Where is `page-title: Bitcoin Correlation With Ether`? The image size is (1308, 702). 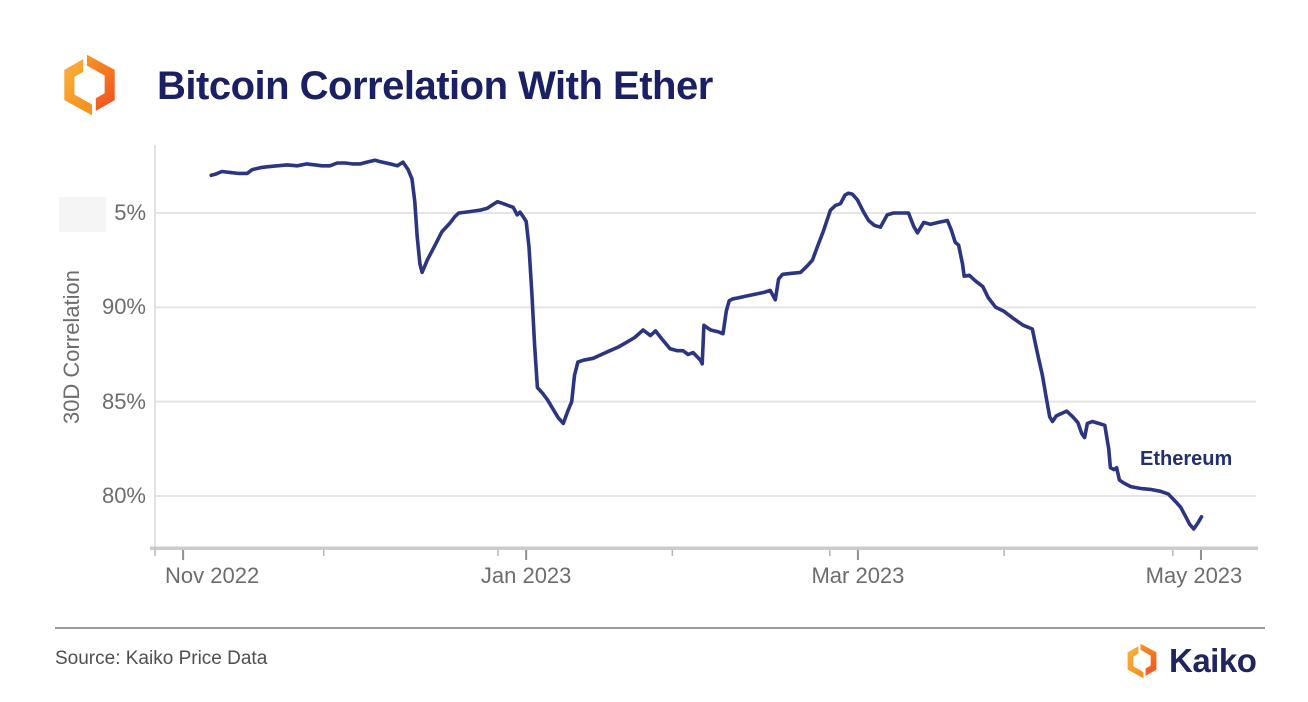
page-title: Bitcoin Correlation With Ether is located at coordinates (435, 86).